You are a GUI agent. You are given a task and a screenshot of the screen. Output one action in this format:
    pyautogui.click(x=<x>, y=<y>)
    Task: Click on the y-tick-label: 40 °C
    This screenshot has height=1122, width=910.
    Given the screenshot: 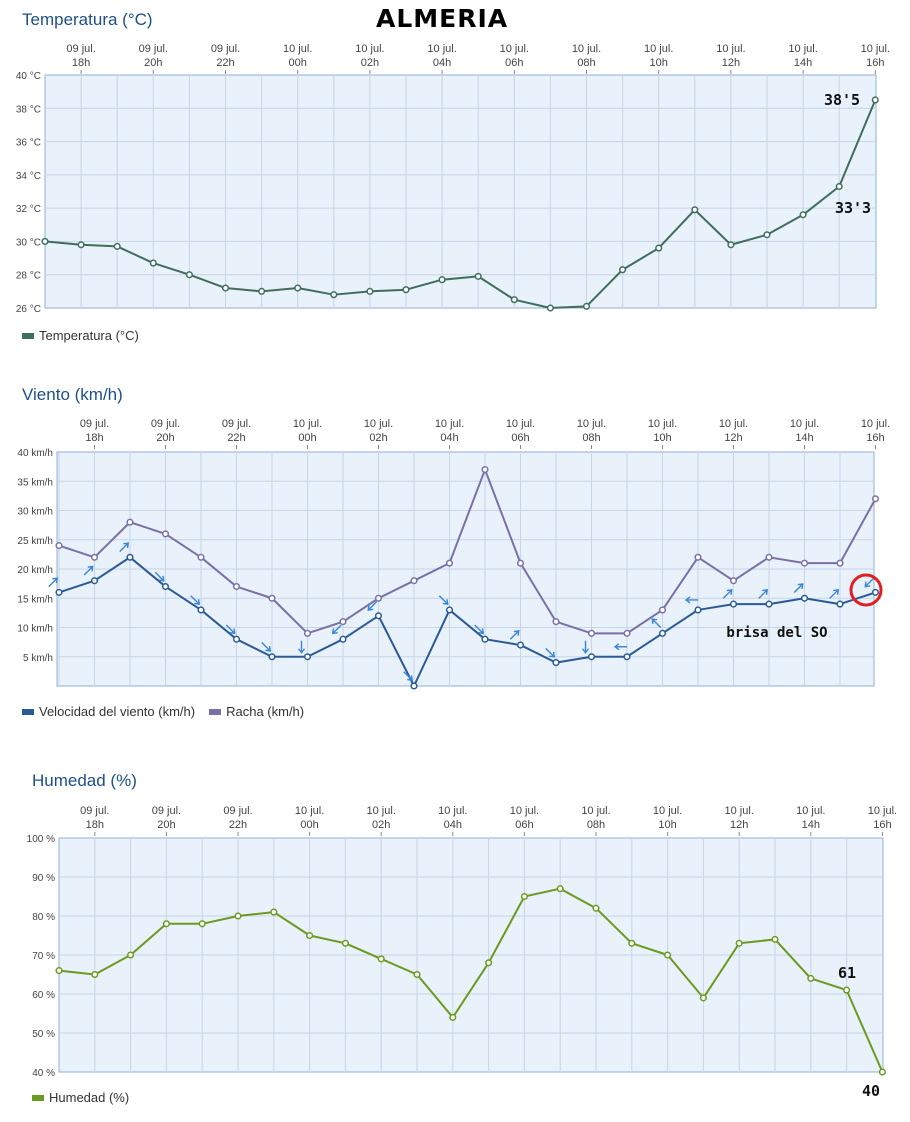 What is the action you would take?
    pyautogui.click(x=28, y=76)
    